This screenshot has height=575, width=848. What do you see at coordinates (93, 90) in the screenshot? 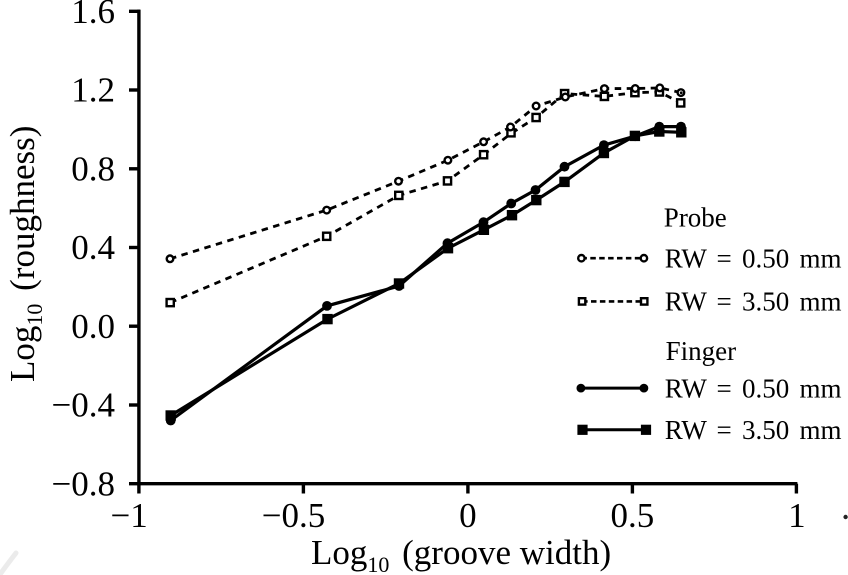
I see `svg-text: 1.2` at bounding box center [93, 90].